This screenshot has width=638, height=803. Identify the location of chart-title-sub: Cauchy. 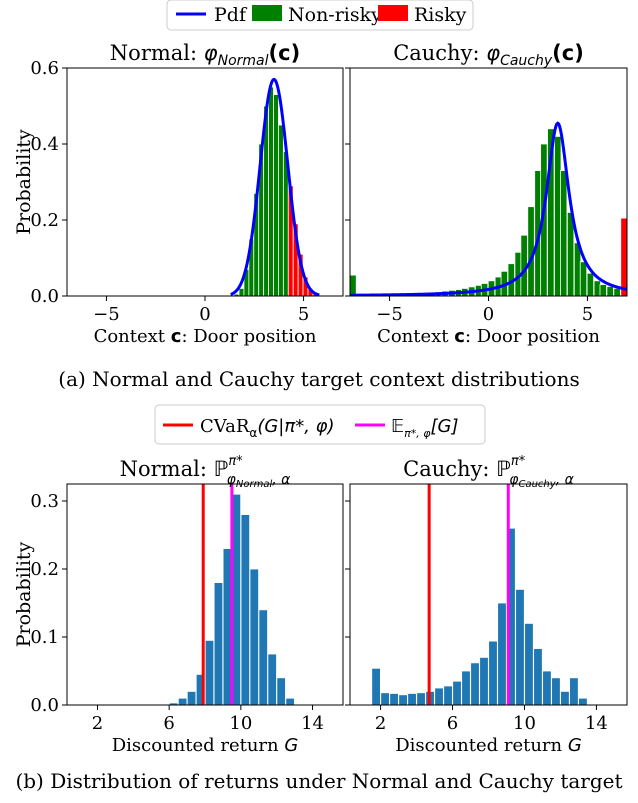
(526, 61).